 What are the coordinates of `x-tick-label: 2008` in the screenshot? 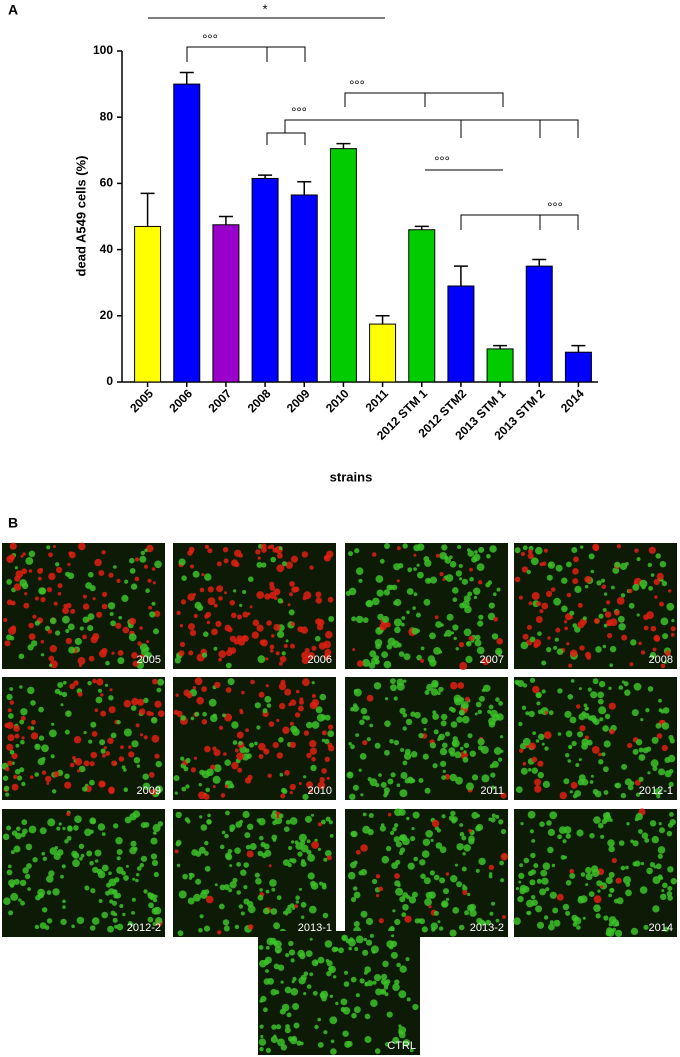 It's located at (259, 400).